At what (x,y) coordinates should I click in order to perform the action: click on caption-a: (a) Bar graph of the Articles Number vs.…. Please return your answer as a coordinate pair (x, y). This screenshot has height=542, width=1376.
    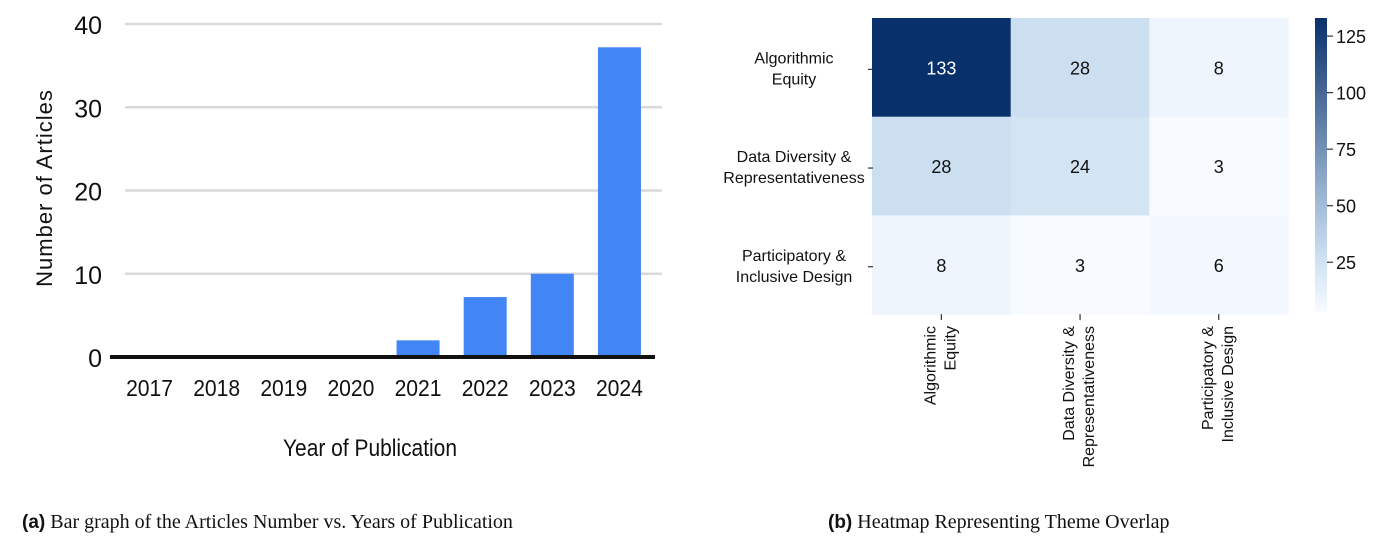
    Looking at the image, I should click on (267, 522).